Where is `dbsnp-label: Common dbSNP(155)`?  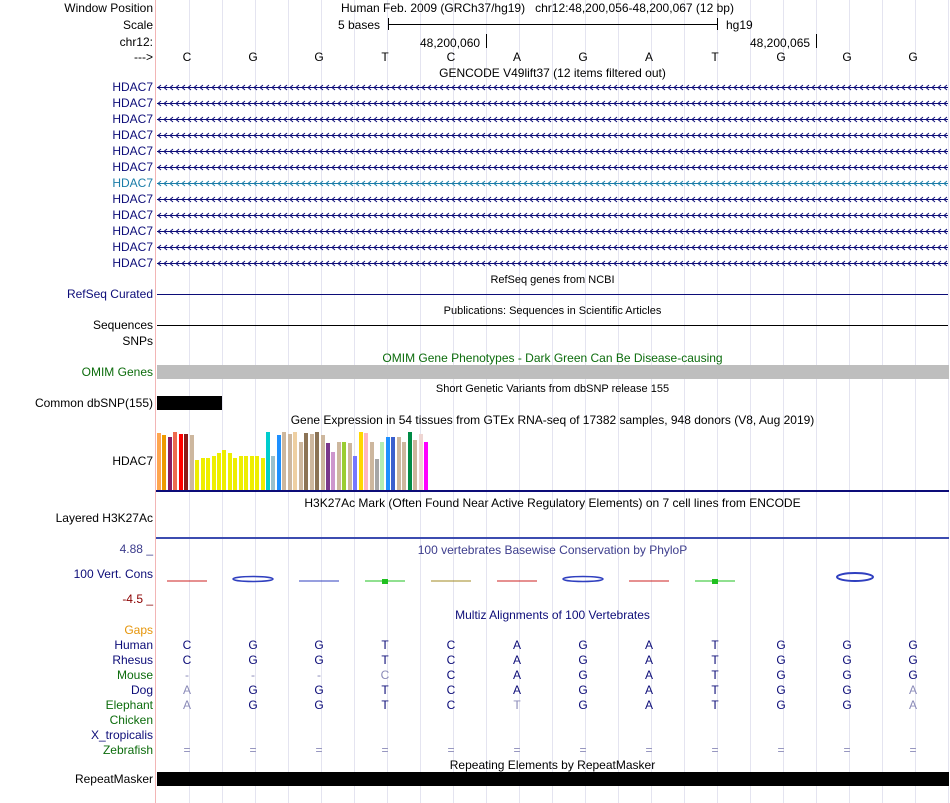 dbsnp-label: Common dbSNP(155) is located at coordinates (93, 403).